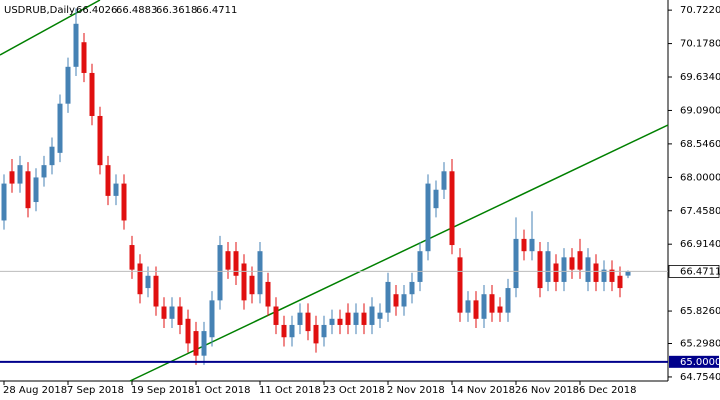 This screenshot has height=400, width=720. Describe the element at coordinates (700, 110) in the screenshot. I see `y-tick-label: 69.0900` at that location.